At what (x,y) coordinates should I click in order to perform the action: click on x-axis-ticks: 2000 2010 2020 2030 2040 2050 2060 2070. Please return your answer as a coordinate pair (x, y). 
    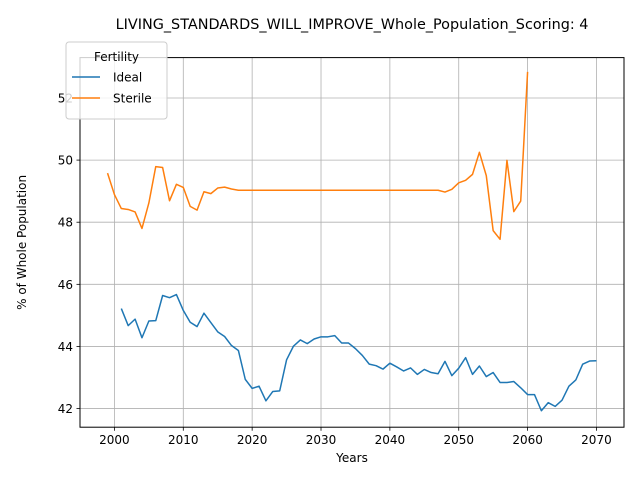
    Looking at the image, I should click on (355, 437).